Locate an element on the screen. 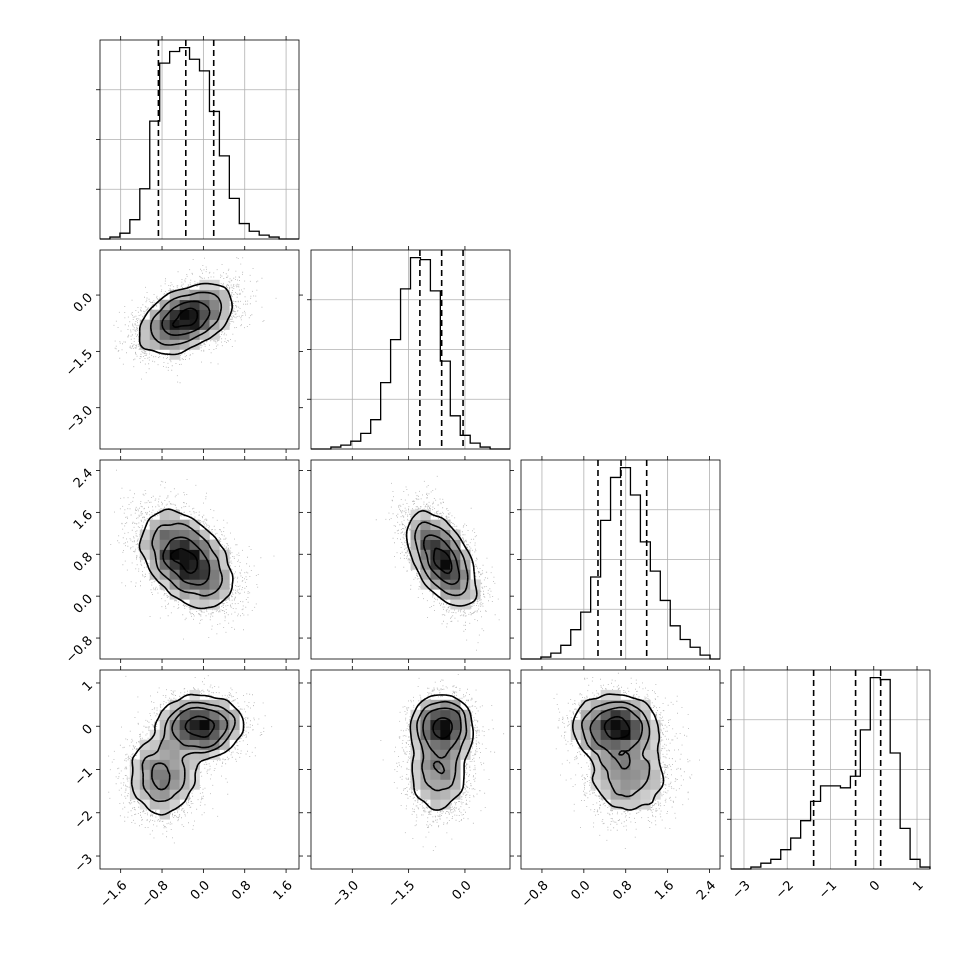 Image resolution: width=970 pixels, height=970 pixels. y-tick-label: 0 is located at coordinates (88, 730).